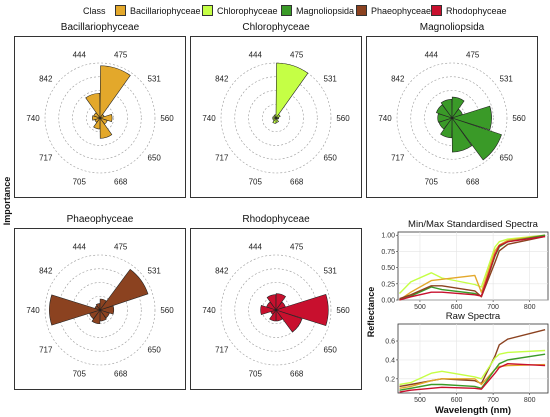 The width and height of the screenshot is (550, 417). Describe the element at coordinates (100, 219) in the screenshot. I see `panel-title: Phaeophyceae` at that location.